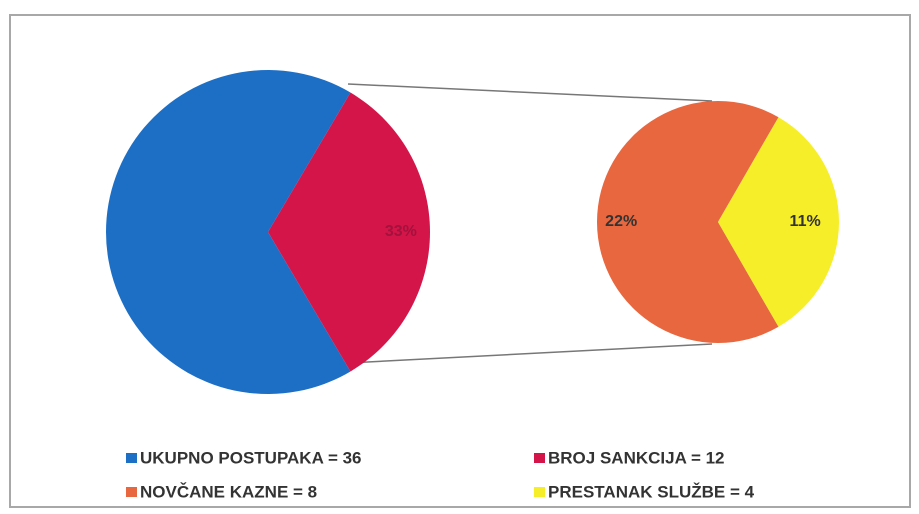 This screenshot has width=919, height=514. I want to click on legend-label: NOVČANE KAZNE = 8, so click(228, 491).